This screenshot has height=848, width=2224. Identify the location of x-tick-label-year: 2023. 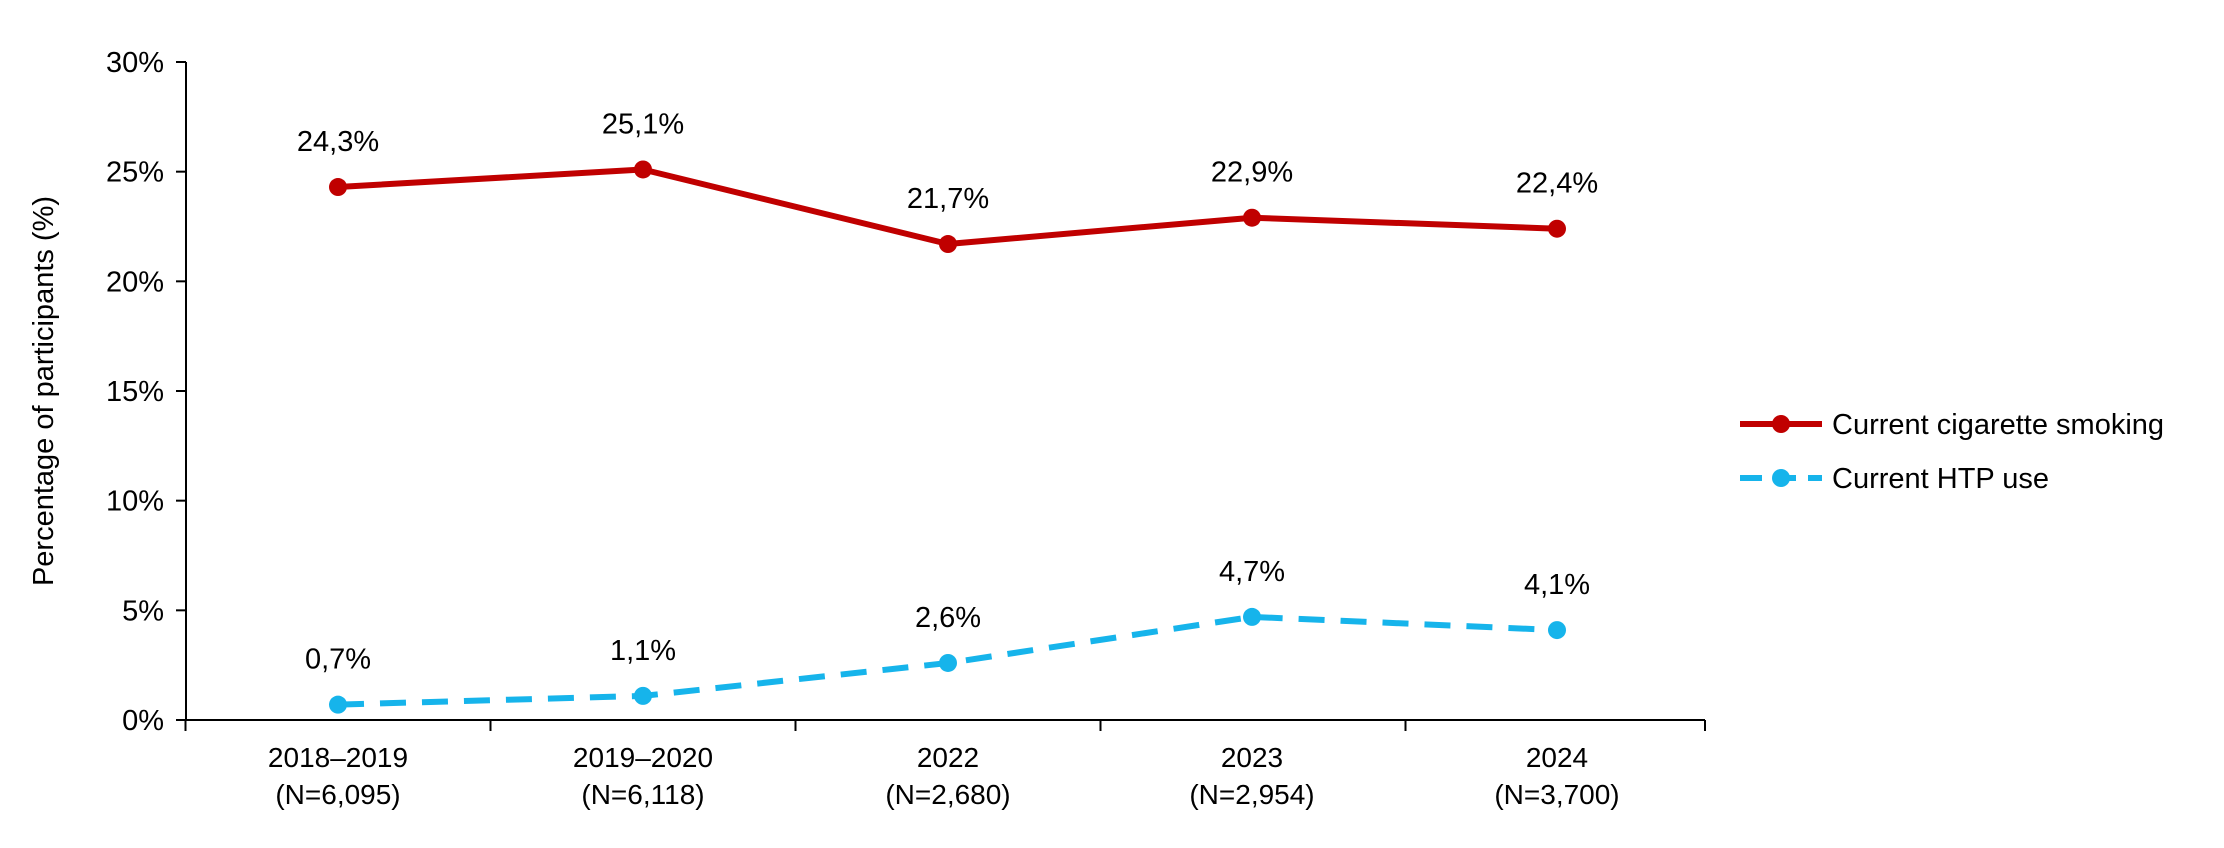
(1252, 757).